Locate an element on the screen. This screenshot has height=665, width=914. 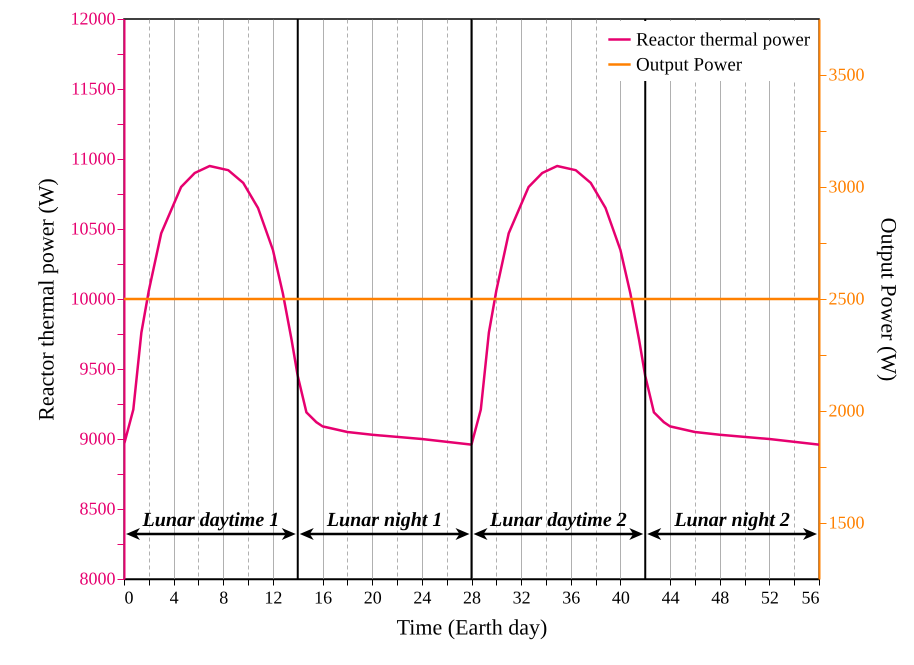
annotation: Lunar daytime 2 is located at coordinates (558, 520).